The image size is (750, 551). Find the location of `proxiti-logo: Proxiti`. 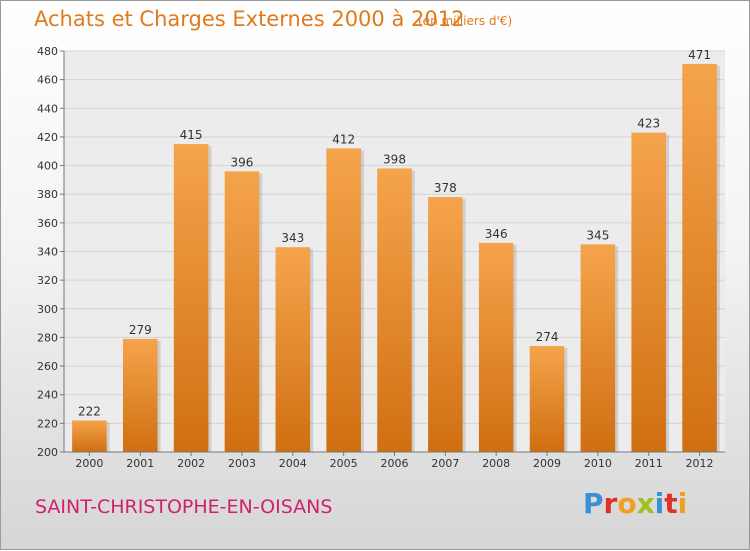

proxiti-logo: Proxiti is located at coordinates (635, 503).